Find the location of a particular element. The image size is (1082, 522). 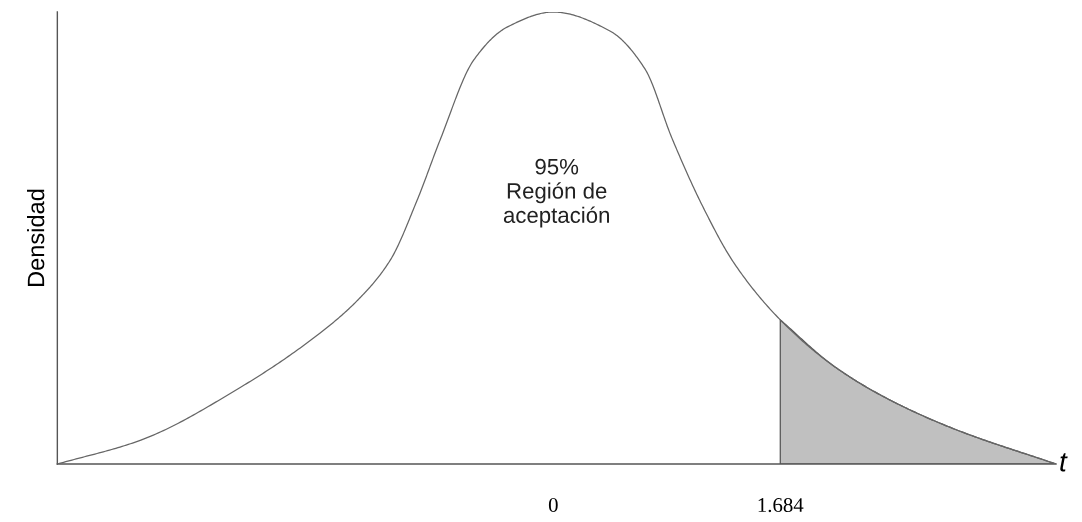

annotation: 95% Región de aceptación is located at coordinates (556, 193).